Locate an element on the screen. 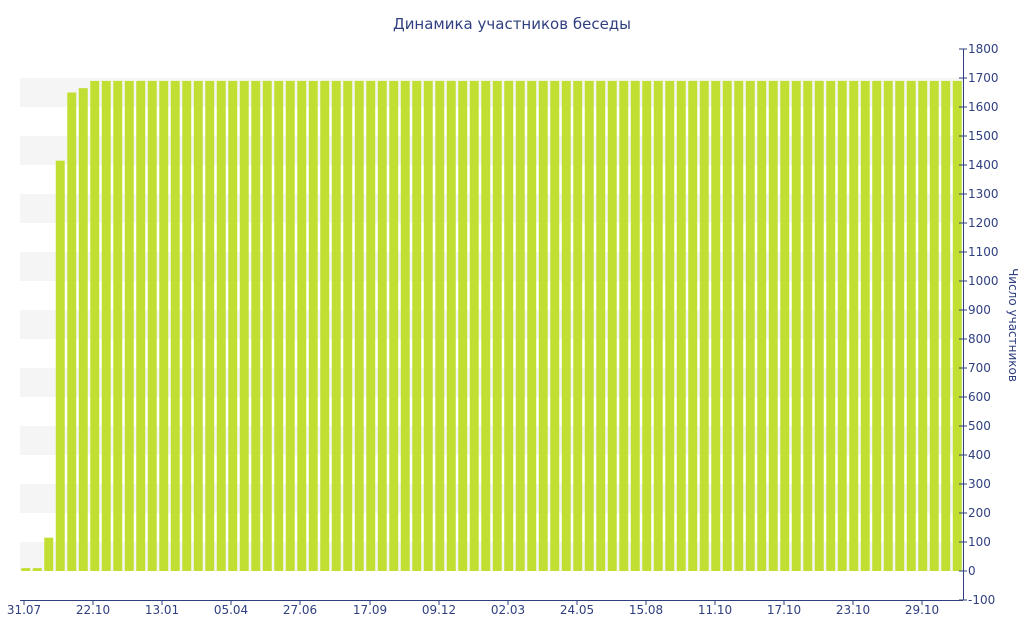 Image resolution: width=1024 pixels, height=640 pixels. x-tick-label: 29.10 is located at coordinates (922, 610).